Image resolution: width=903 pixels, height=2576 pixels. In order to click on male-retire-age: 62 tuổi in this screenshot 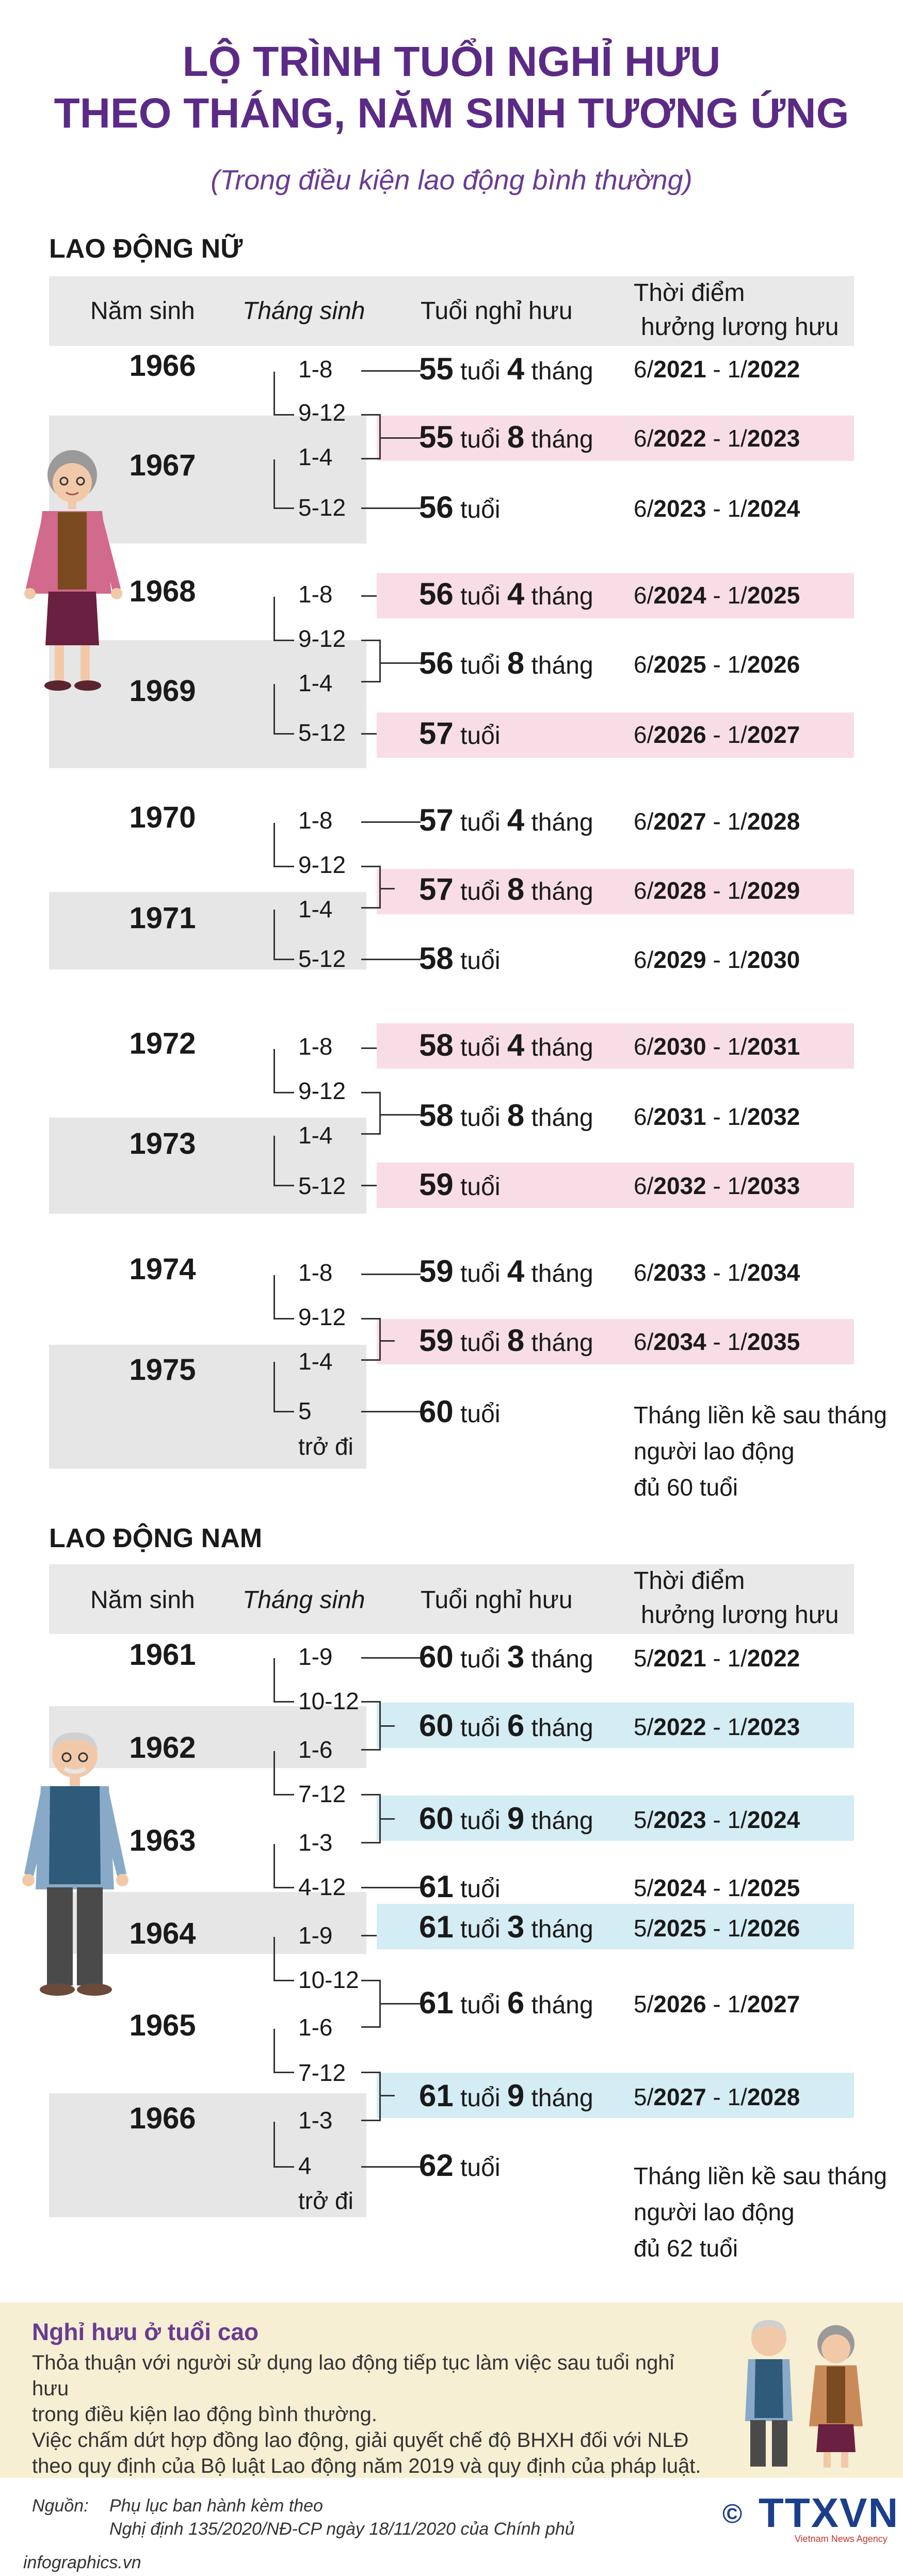, I will do `click(460, 2165)`.